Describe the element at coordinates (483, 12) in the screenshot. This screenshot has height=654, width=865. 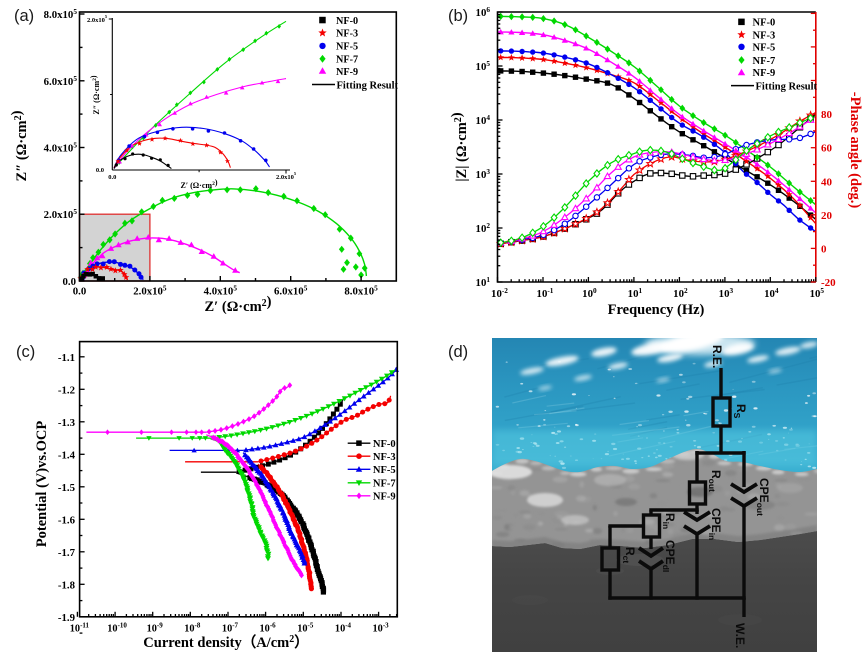
I see `svg-text: 10⁶` at that location.